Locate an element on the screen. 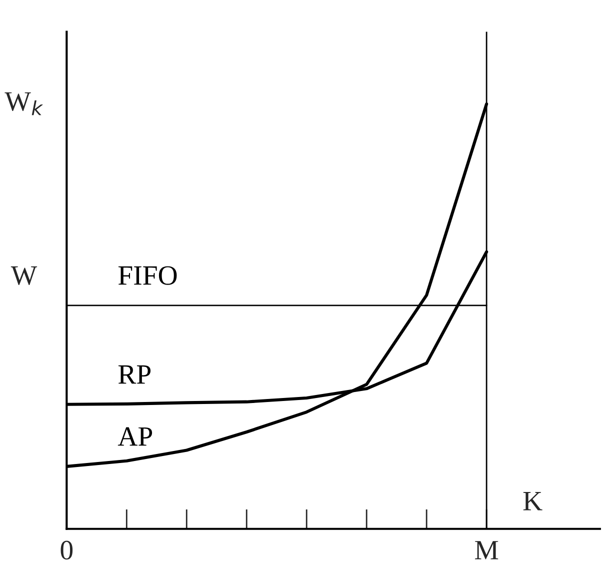  x-axis-title: K is located at coordinates (532, 501).